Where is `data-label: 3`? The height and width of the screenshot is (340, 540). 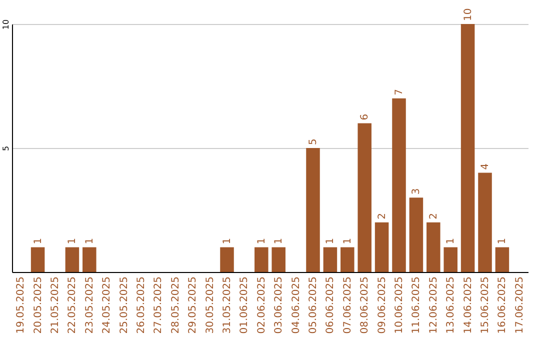 data-label: 3 is located at coordinates (416, 191).